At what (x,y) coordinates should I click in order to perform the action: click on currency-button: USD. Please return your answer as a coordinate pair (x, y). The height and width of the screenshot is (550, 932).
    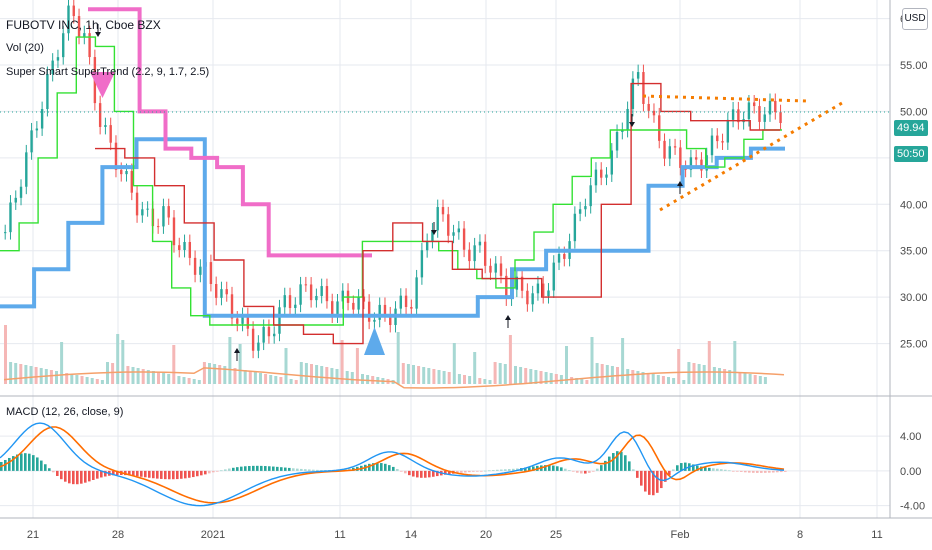
    Looking at the image, I should click on (915, 19).